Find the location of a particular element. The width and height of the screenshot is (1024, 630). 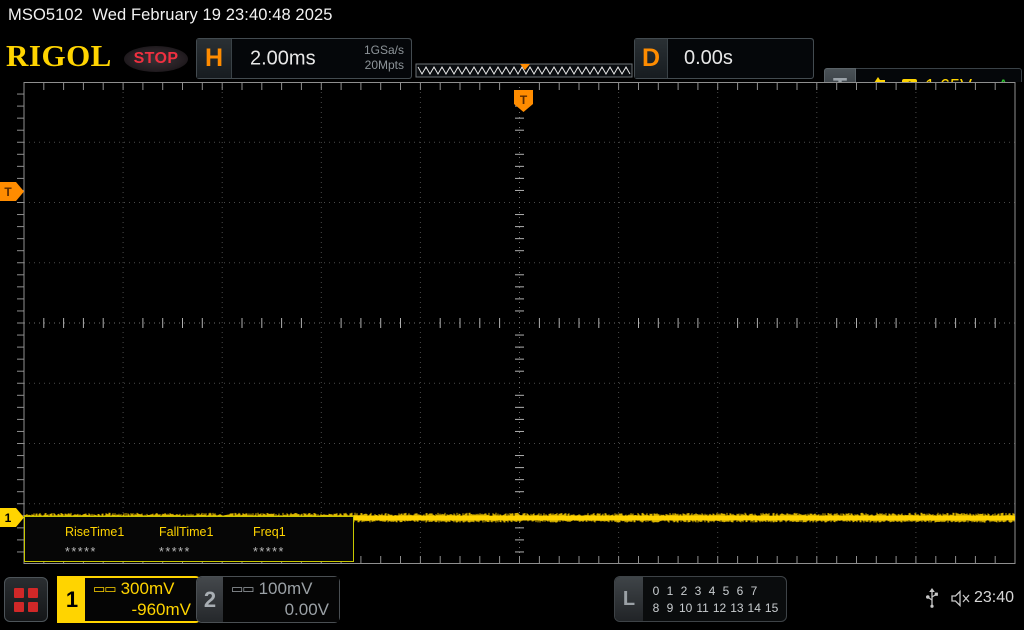

model-datetime-text: MSO5102 Wed February 19 23:40:48 2025 is located at coordinates (170, 14).